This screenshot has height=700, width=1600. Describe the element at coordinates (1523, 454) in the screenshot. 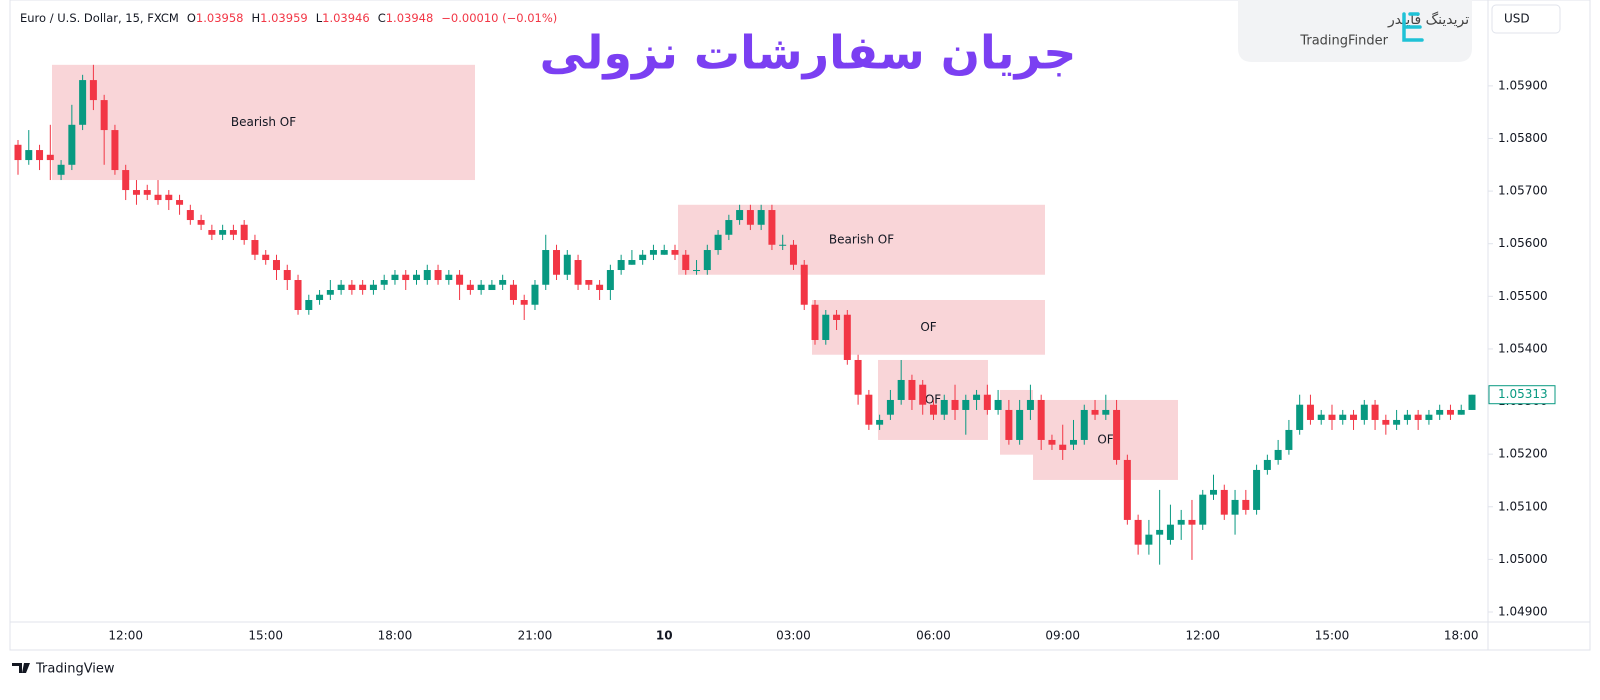

I see `y-tick-label: 1.05200` at that location.